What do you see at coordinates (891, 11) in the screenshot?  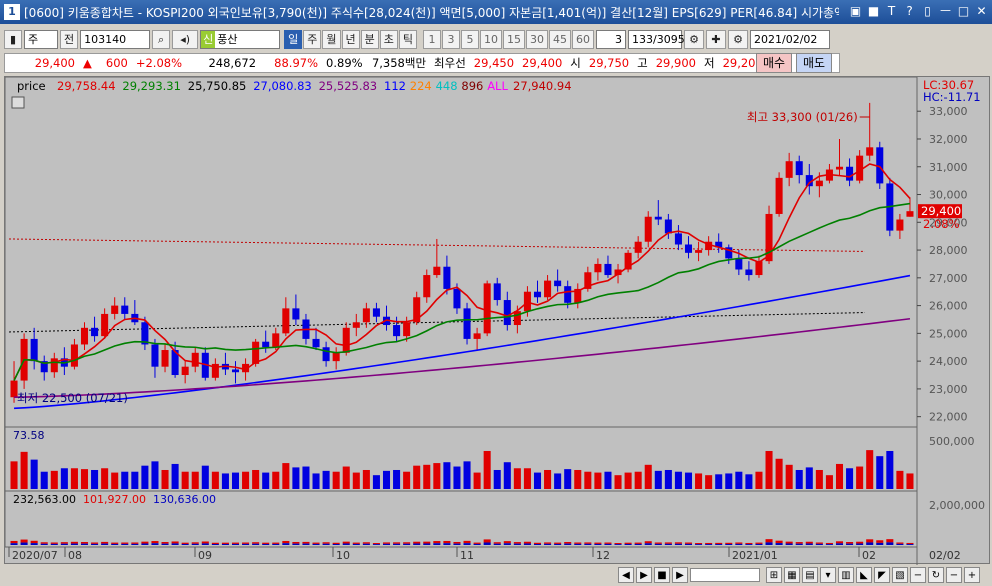 I see `window-button-2: T` at bounding box center [891, 11].